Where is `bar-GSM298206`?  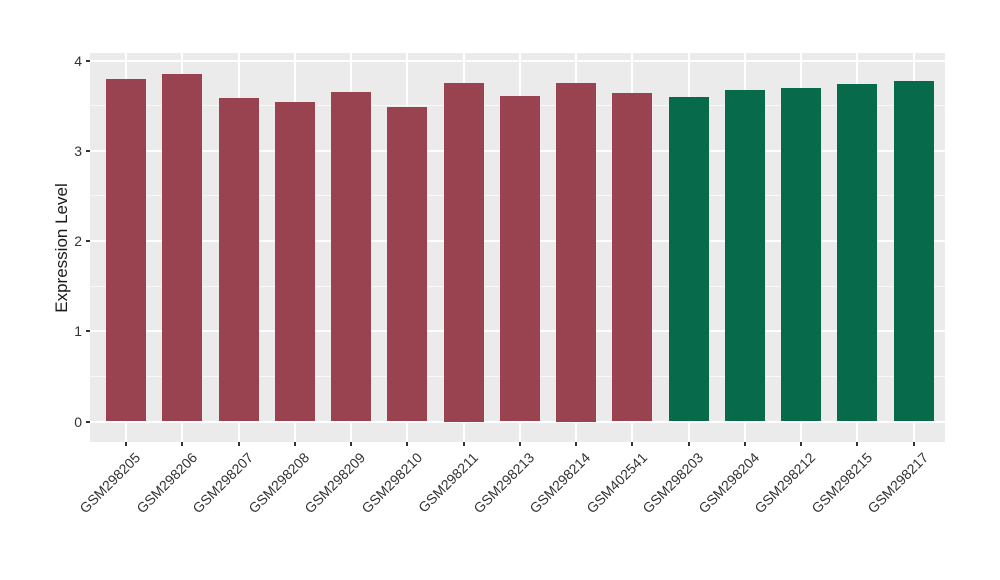 bar-GSM298206 is located at coordinates (182, 248).